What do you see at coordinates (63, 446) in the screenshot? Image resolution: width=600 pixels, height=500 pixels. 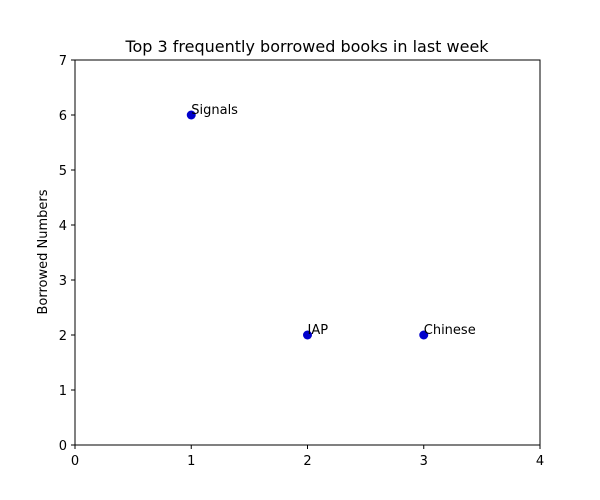 I see `y-tick-label: 0` at bounding box center [63, 446].